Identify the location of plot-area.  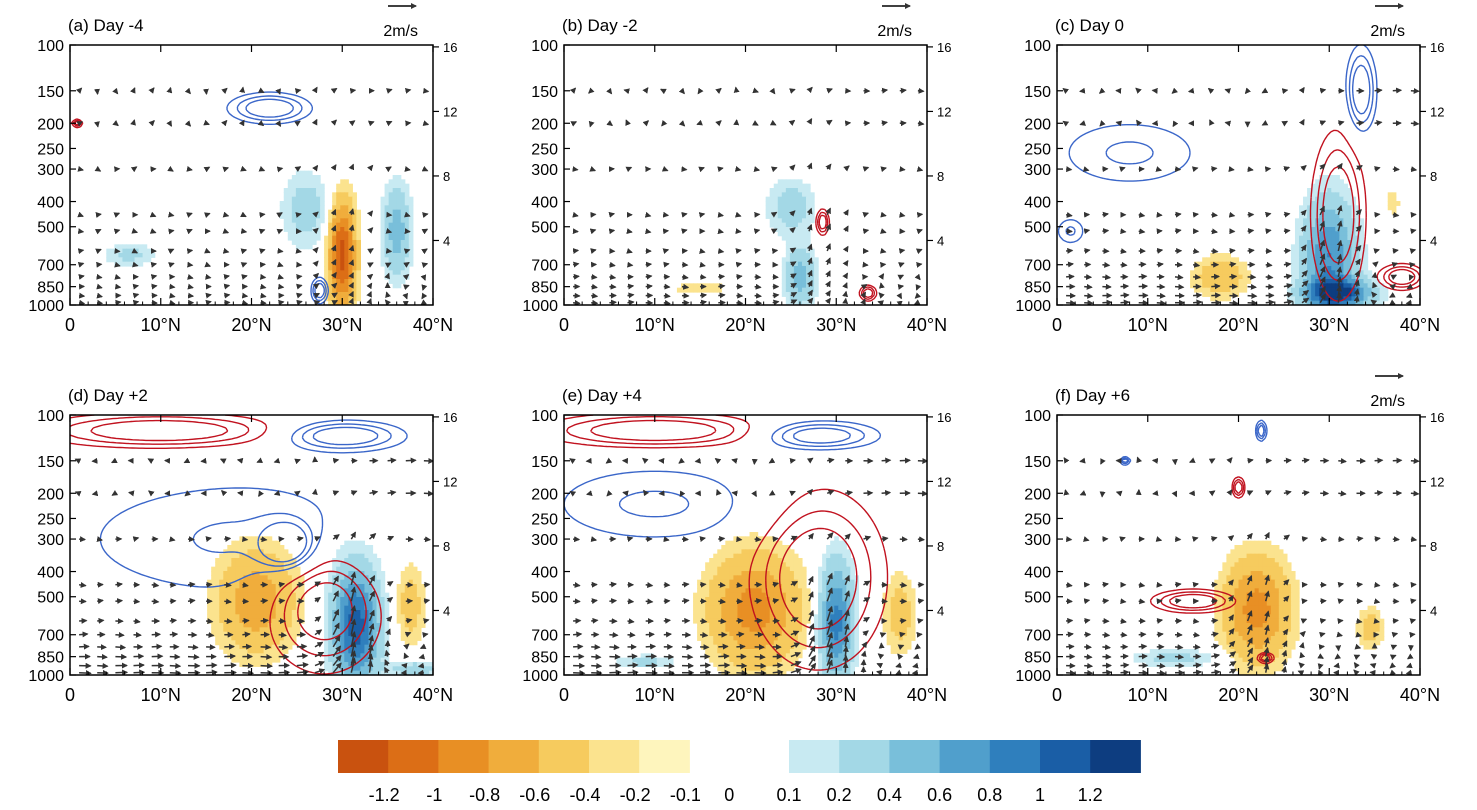
(251, 545).